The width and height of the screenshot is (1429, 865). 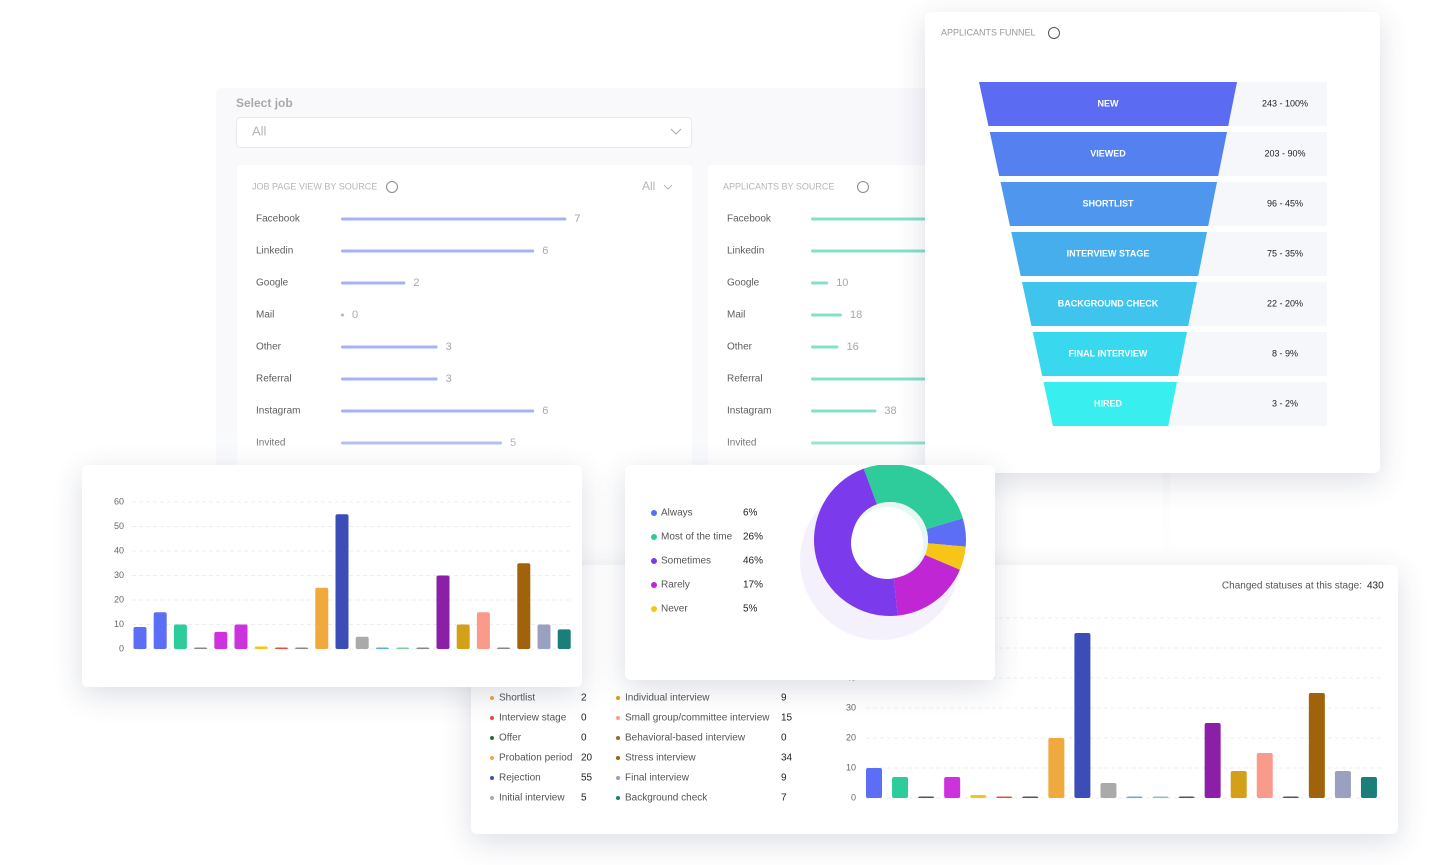 I want to click on legend-value: 2, so click(x=584, y=698).